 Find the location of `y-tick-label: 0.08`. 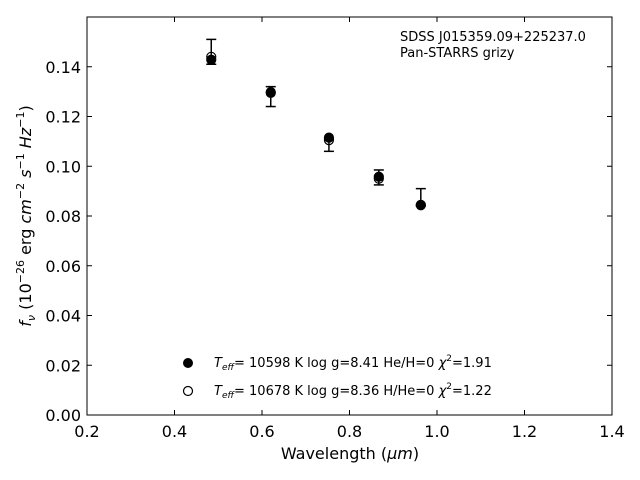

y-tick-label: 0.08 is located at coordinates (63, 216).